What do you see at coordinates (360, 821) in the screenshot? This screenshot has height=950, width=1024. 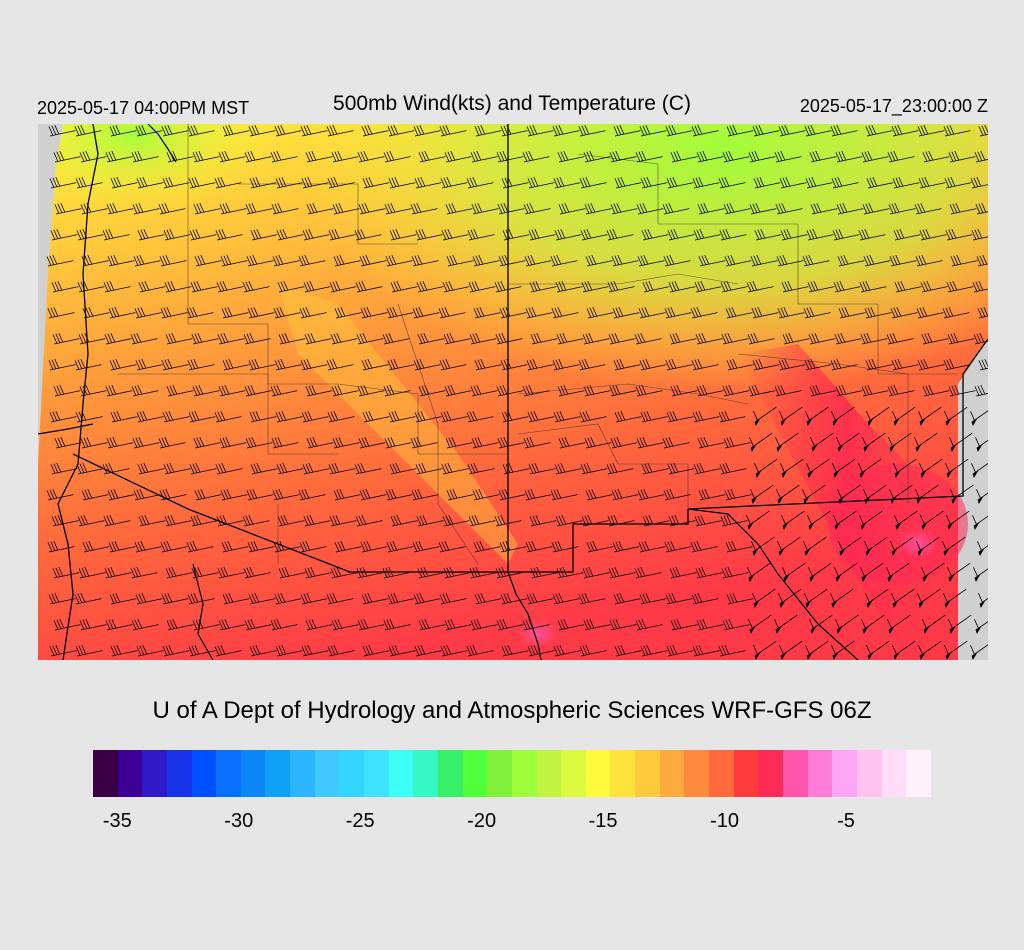 I see `colorbar-tick-label: -25` at bounding box center [360, 821].